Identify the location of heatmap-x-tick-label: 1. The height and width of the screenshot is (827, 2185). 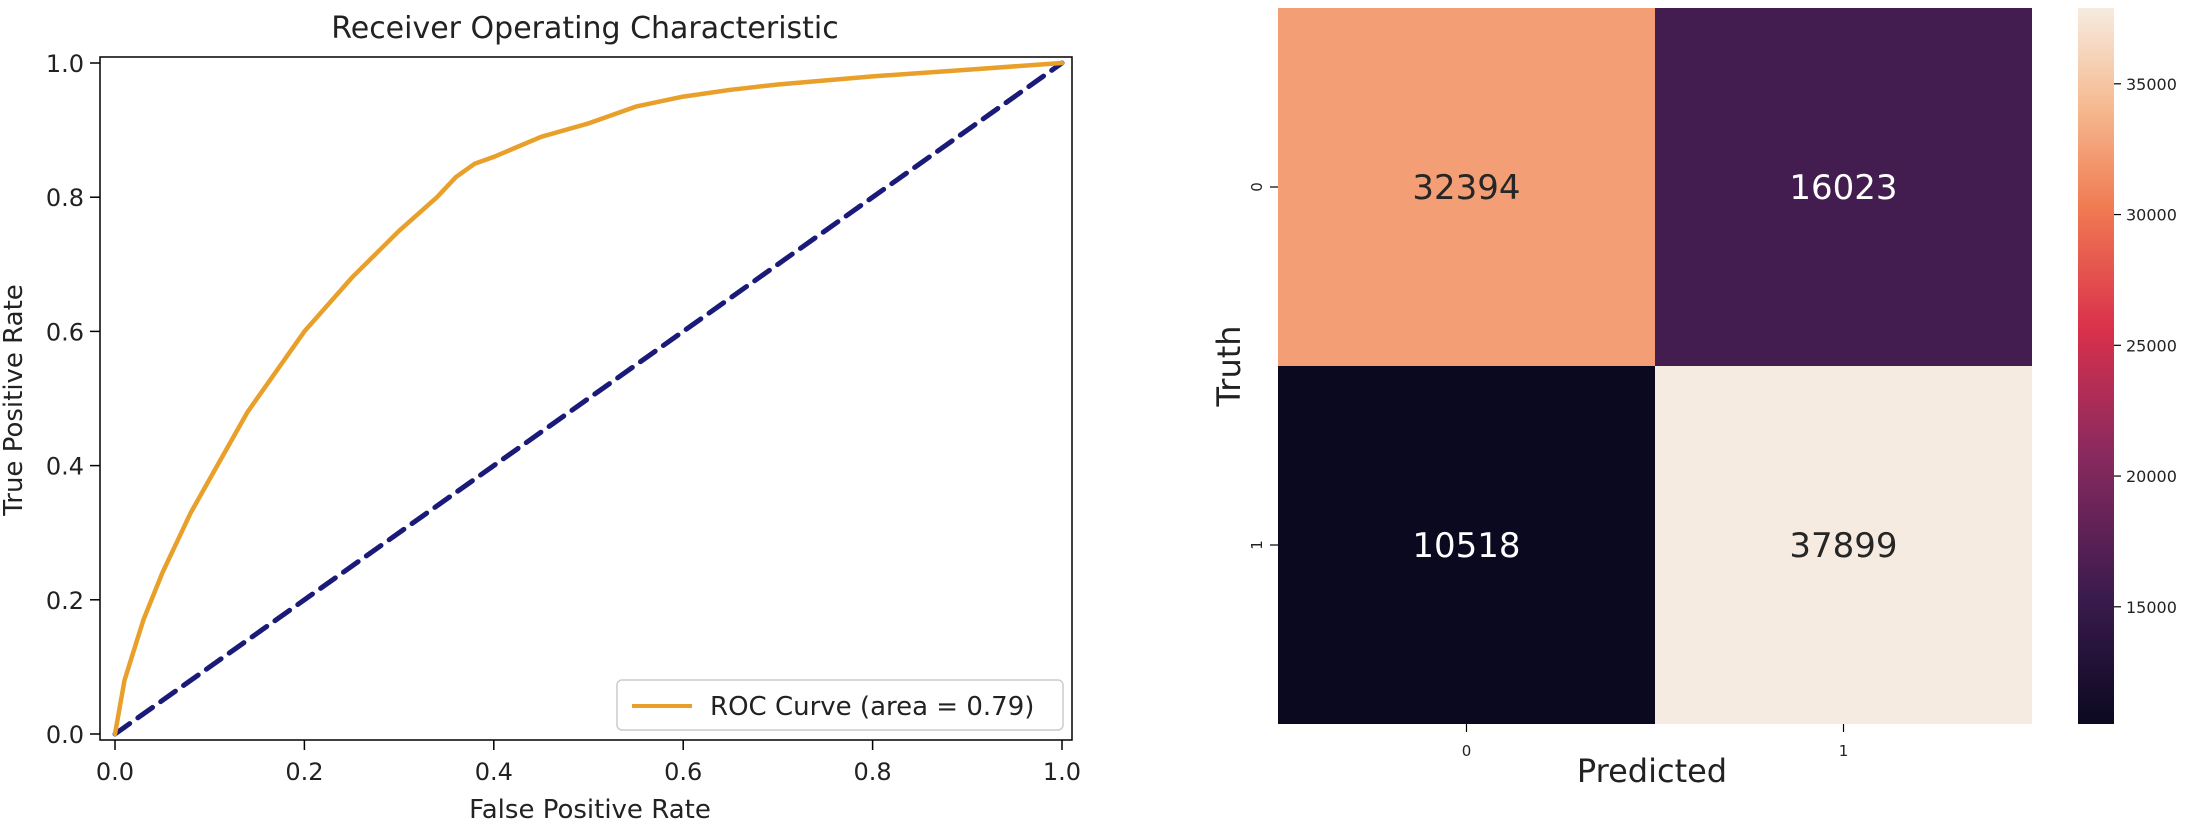
(1844, 751).